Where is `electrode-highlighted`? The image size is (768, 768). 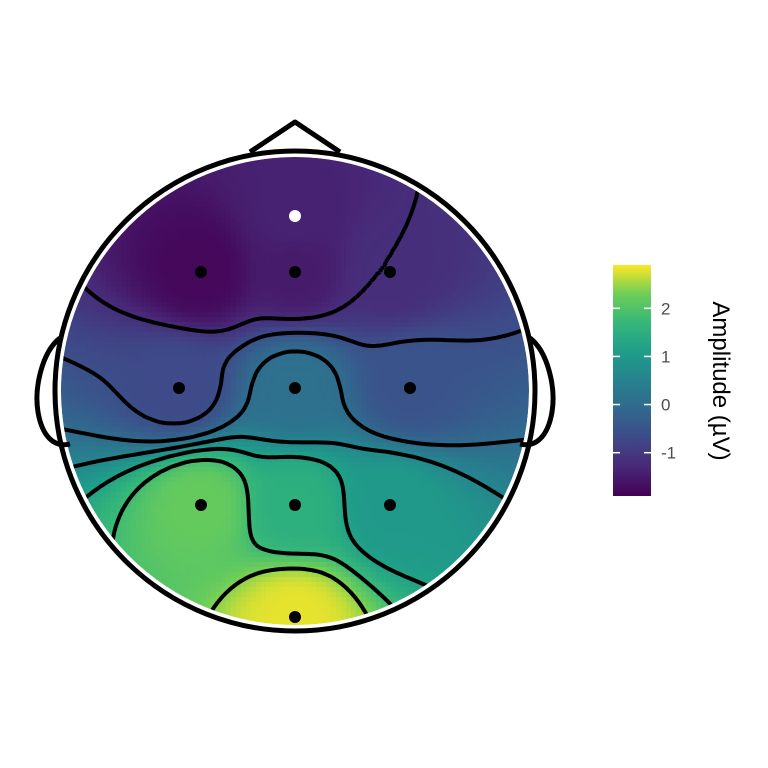 electrode-highlighted is located at coordinates (295, 216).